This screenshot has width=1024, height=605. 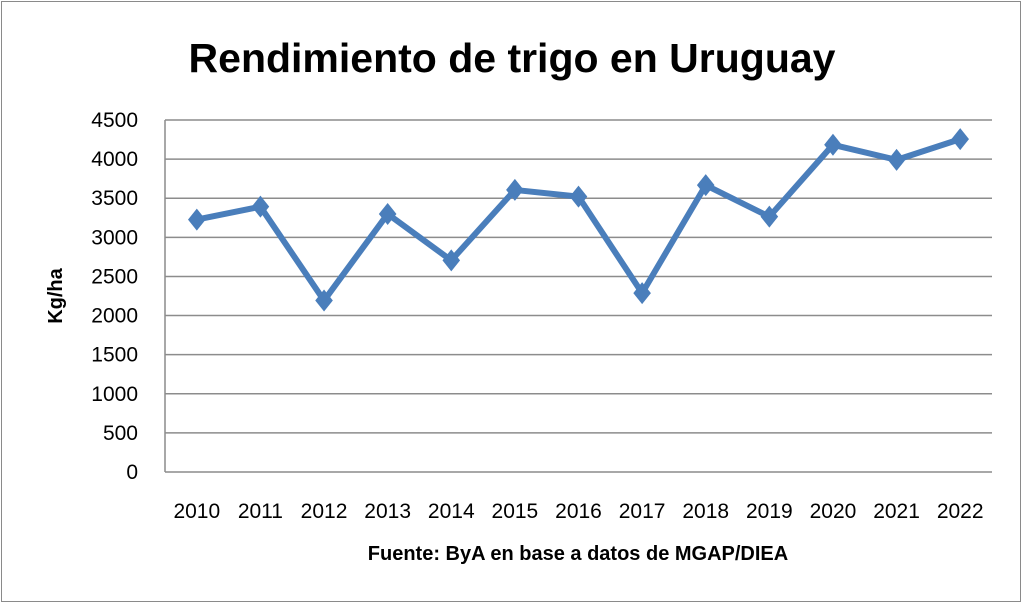 I want to click on x-tick-label: 2017, so click(x=642, y=511).